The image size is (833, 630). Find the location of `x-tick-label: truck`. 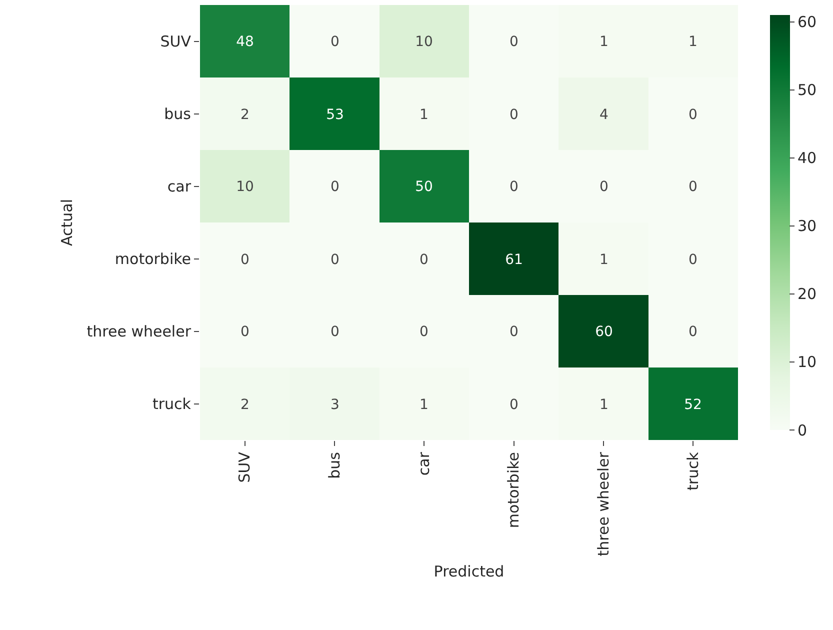

x-tick-label: truck is located at coordinates (693, 471).